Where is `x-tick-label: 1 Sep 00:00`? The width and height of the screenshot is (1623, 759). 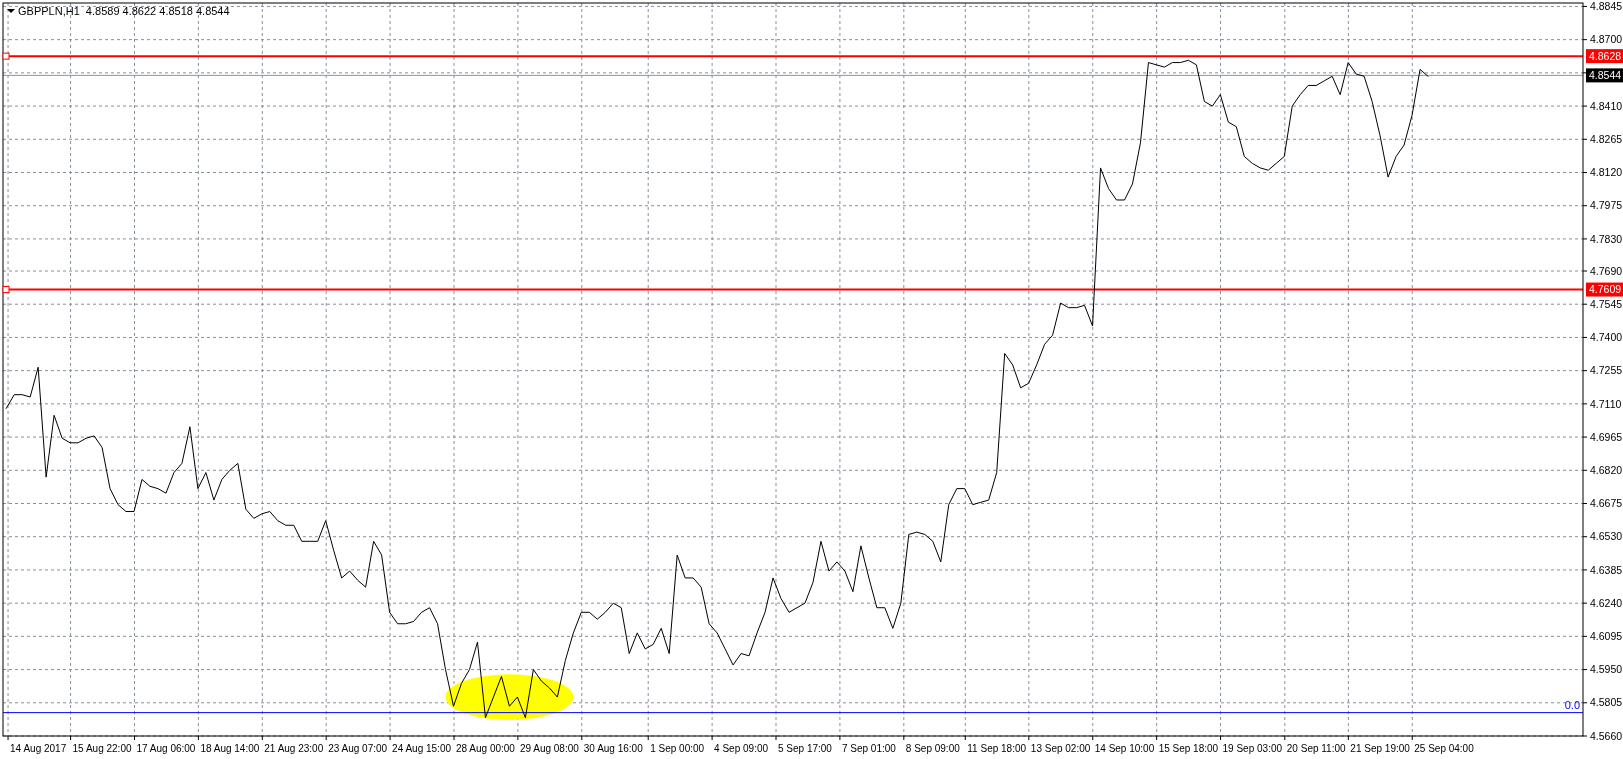 x-tick-label: 1 Sep 00:00 is located at coordinates (677, 748).